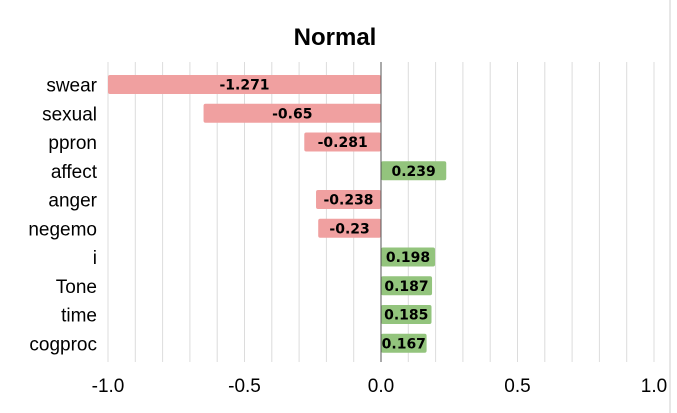 The image size is (677, 413). I want to click on chart-title: Normal, so click(335, 37).